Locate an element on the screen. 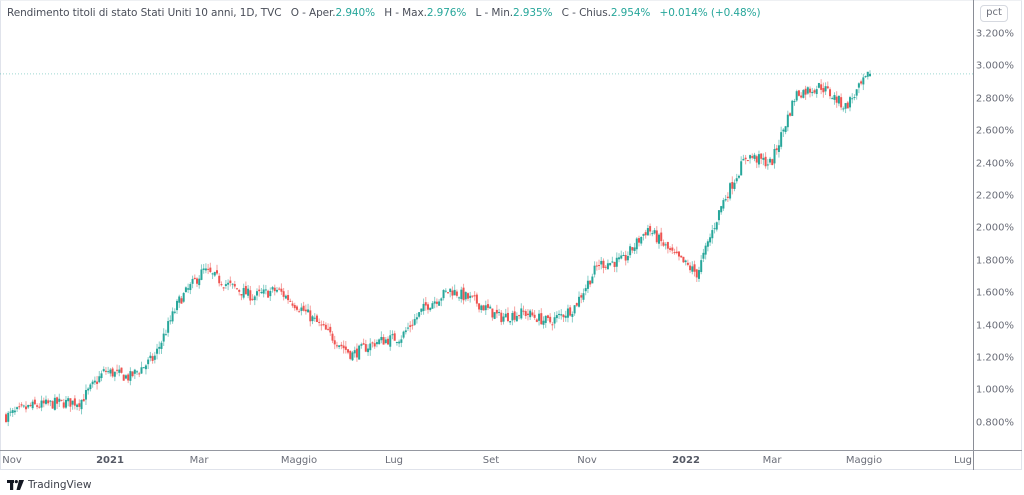  change-value: +0.014% (+0.48%) is located at coordinates (710, 13).